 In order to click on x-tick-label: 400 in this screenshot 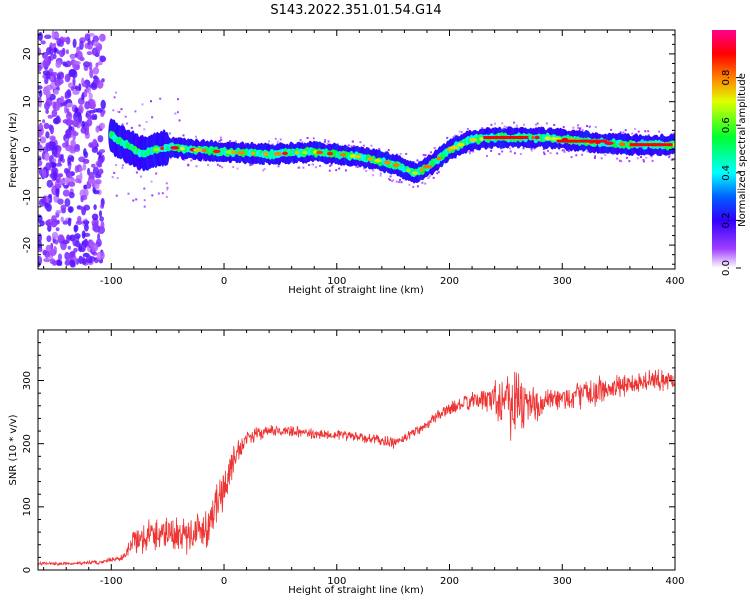, I will do `click(674, 581)`.